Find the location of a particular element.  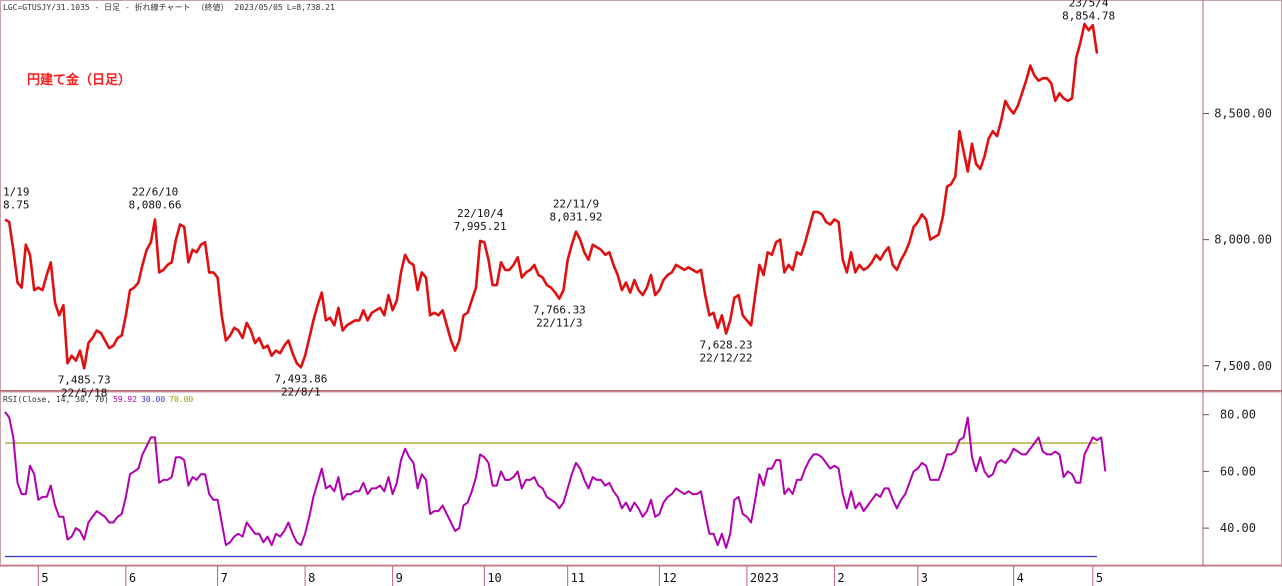

x-axis-tick-label: 2023 is located at coordinates (764, 578).